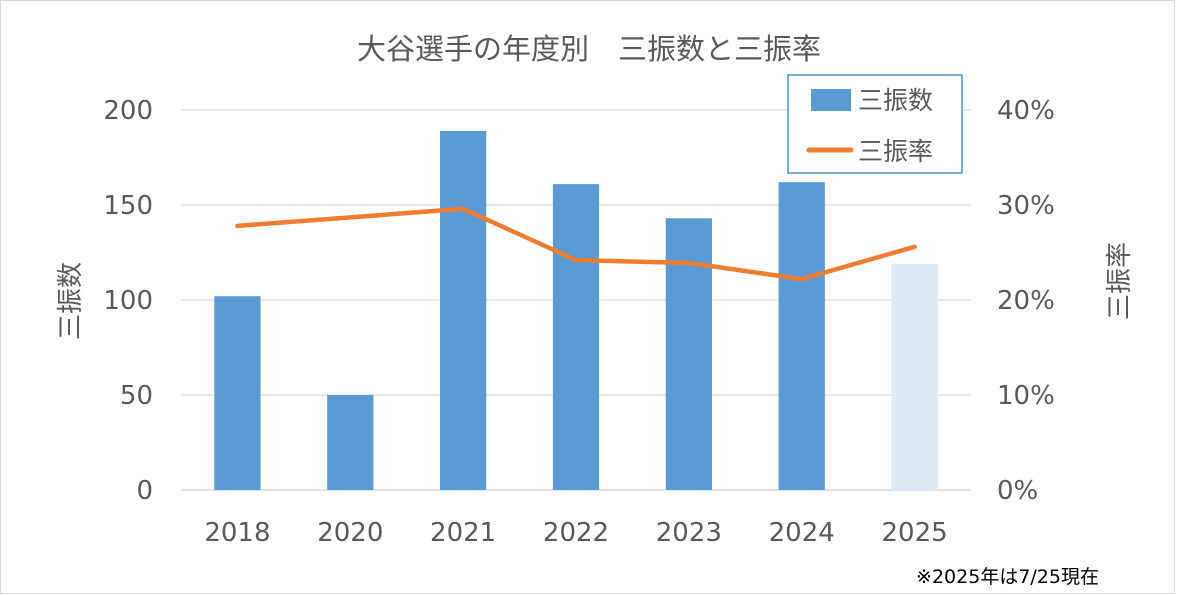  I want to click on left-axis-ticks: 0 50 100 150 200, so click(128, 301).